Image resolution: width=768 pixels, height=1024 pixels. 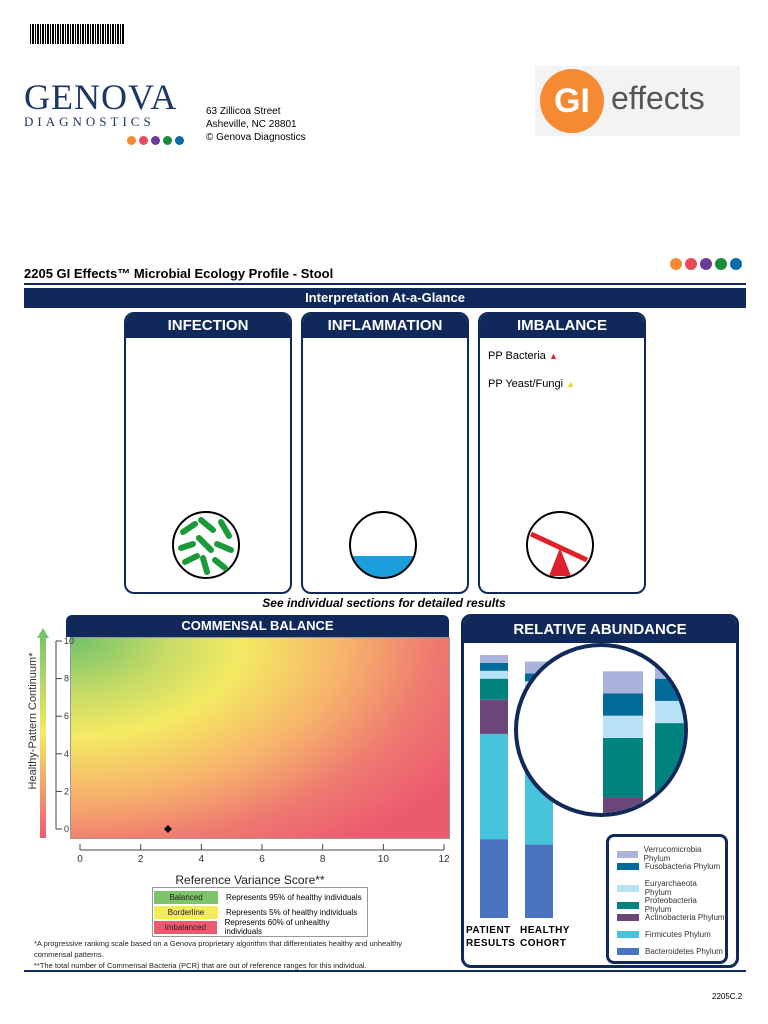 I want to click on legend-item: Firmicutes Phylum, so click(x=664, y=934).